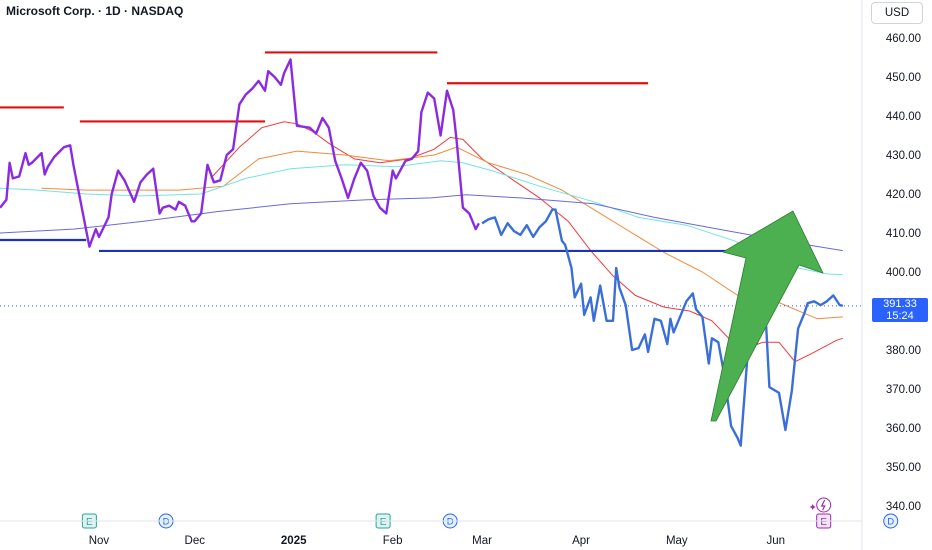 This screenshot has height=550, width=932. What do you see at coordinates (776, 541) in the screenshot?
I see `x-tick-label: Jun` at bounding box center [776, 541].